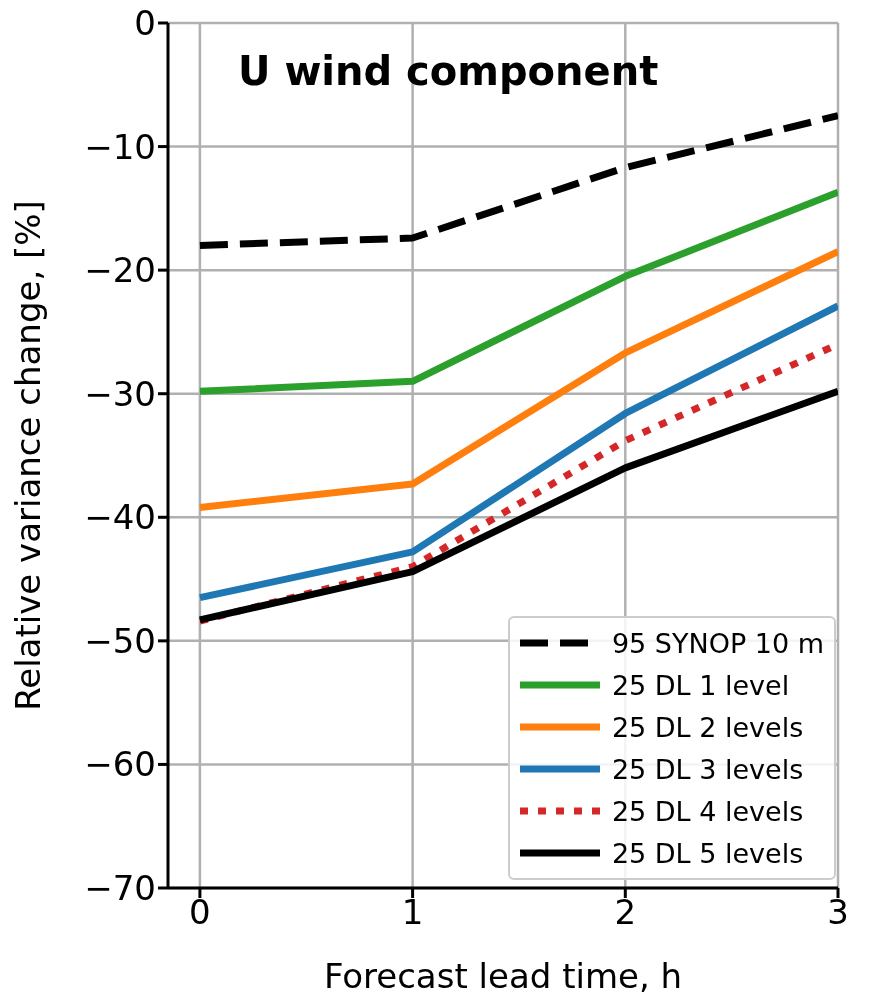 This screenshot has width=873, height=1006. I want to click on x-axis-title: Forecast lead time, h, so click(503, 976).